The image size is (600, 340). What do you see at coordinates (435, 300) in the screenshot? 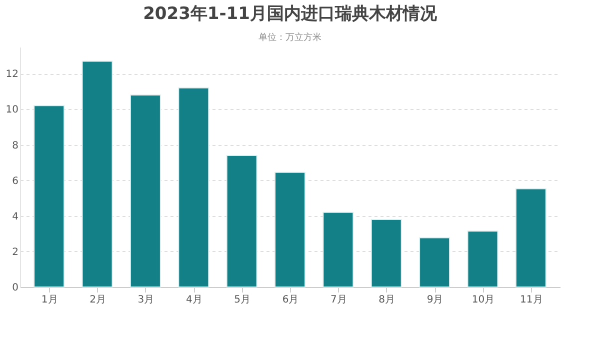
I see `x-tick-label: 9月` at bounding box center [435, 300].